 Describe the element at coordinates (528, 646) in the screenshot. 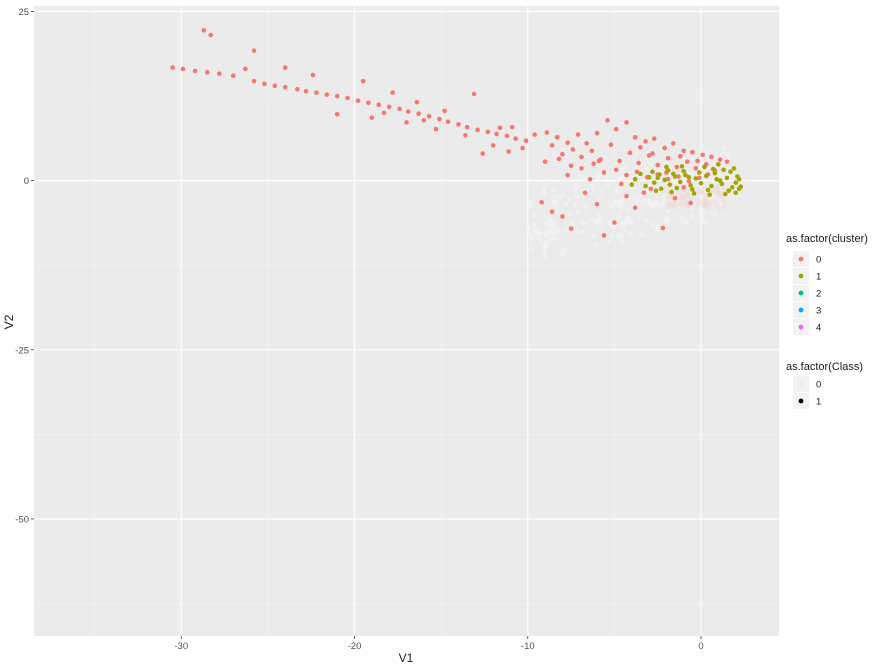

I see `x-tick-label: -10` at that location.